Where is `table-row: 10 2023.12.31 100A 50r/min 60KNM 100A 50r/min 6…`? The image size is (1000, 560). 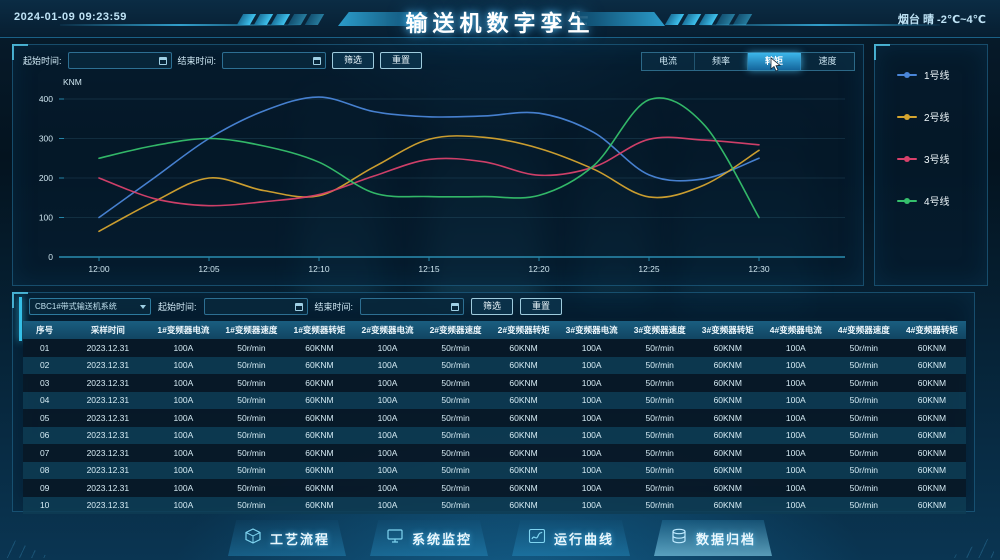 table-row: 10 2023.12.31 100A 50r/min 60KNM 100A 50r/min 6… is located at coordinates (494, 505).